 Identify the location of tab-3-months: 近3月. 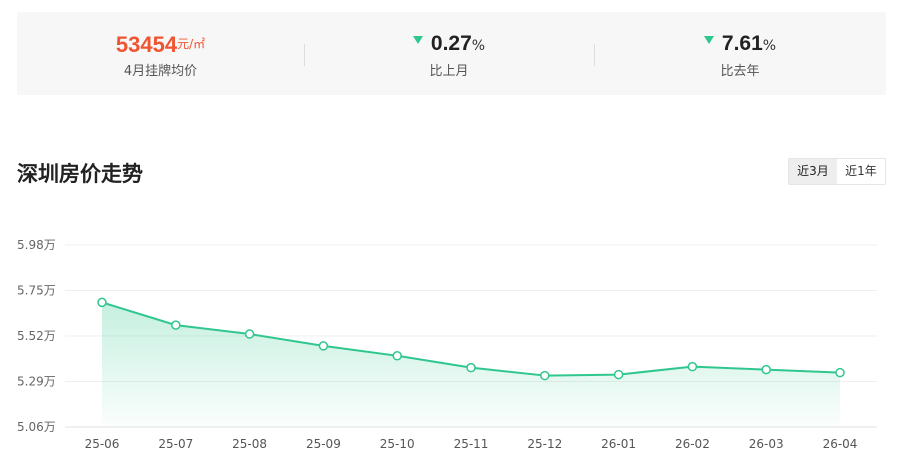
(813, 171).